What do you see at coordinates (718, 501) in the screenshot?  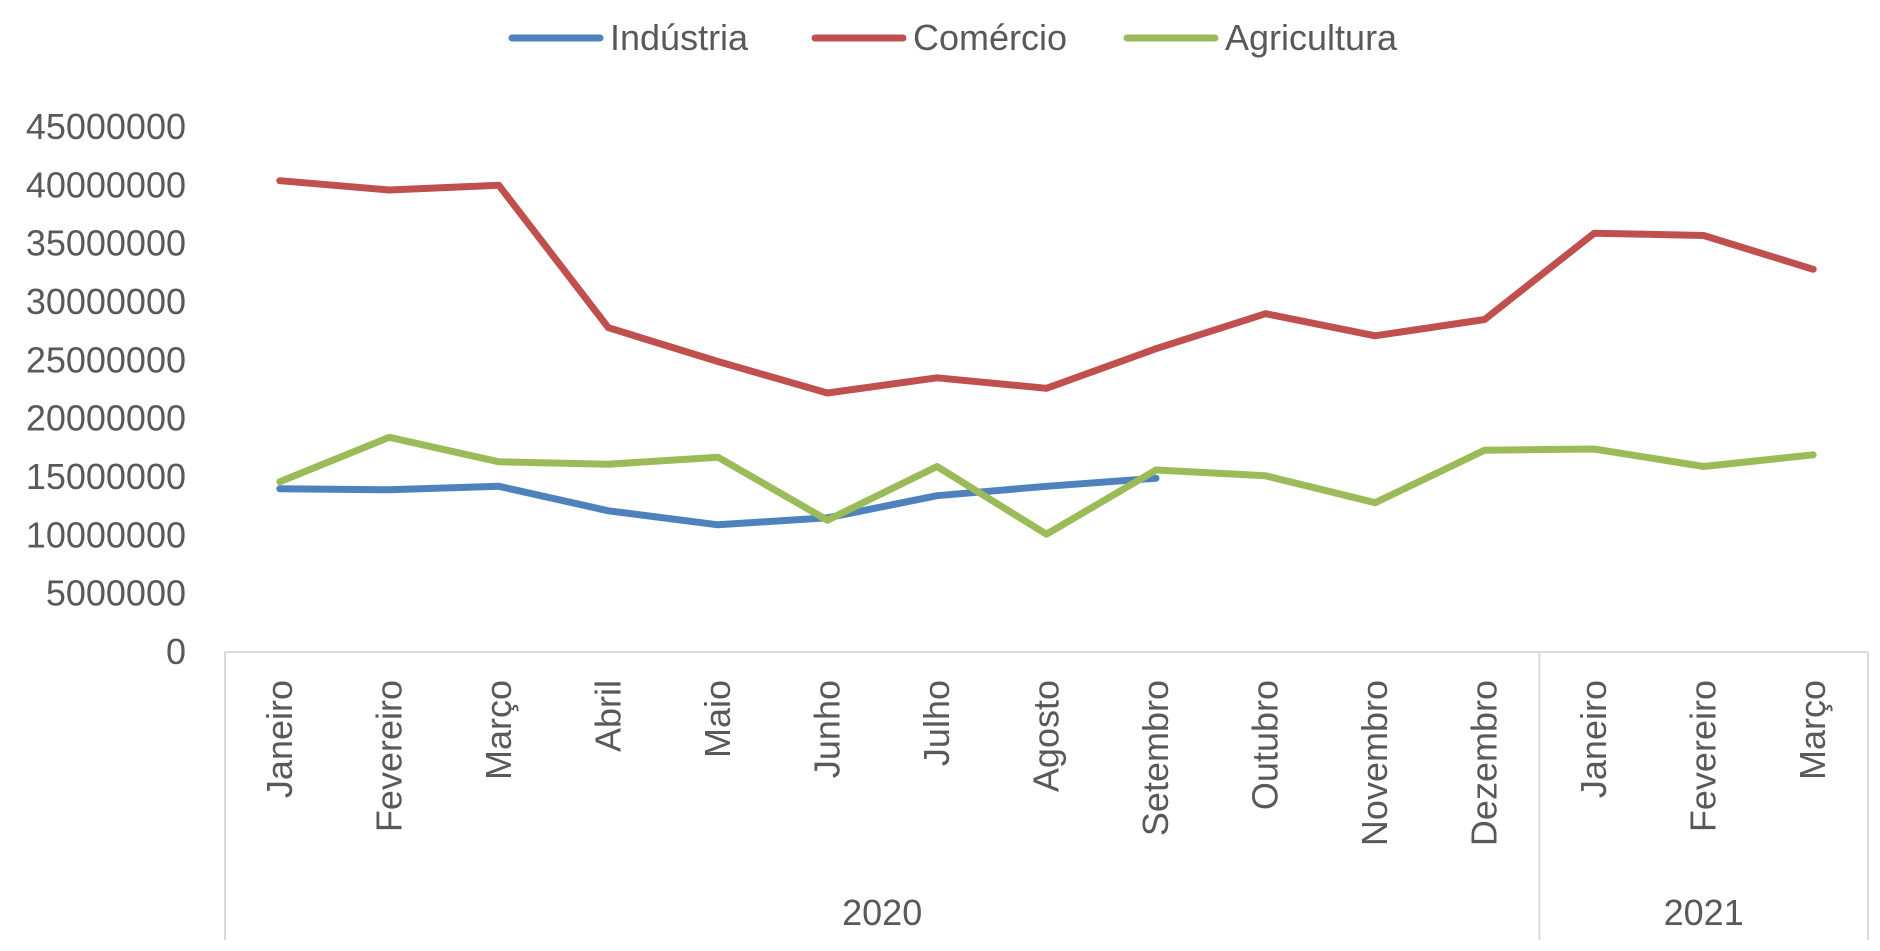 I see `series-line-industria` at bounding box center [718, 501].